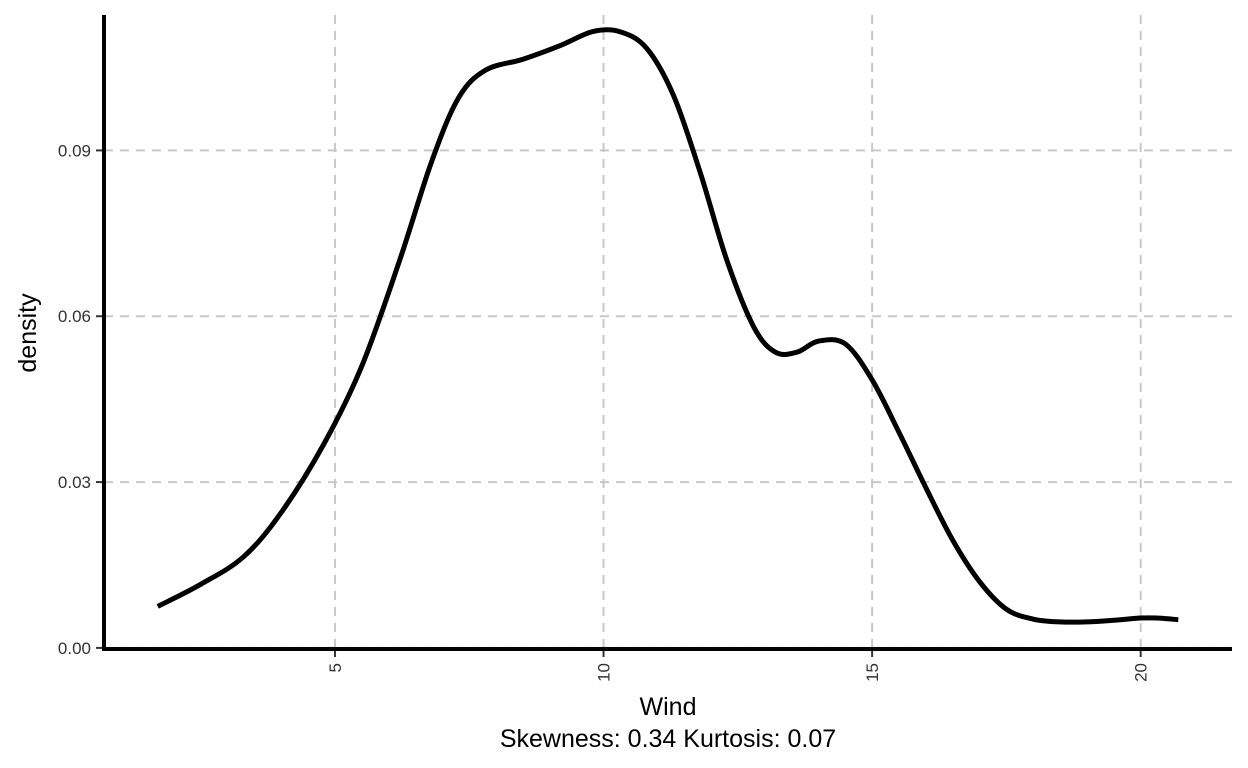  I want to click on y-tick-label-3: 0.09, so click(74, 150).